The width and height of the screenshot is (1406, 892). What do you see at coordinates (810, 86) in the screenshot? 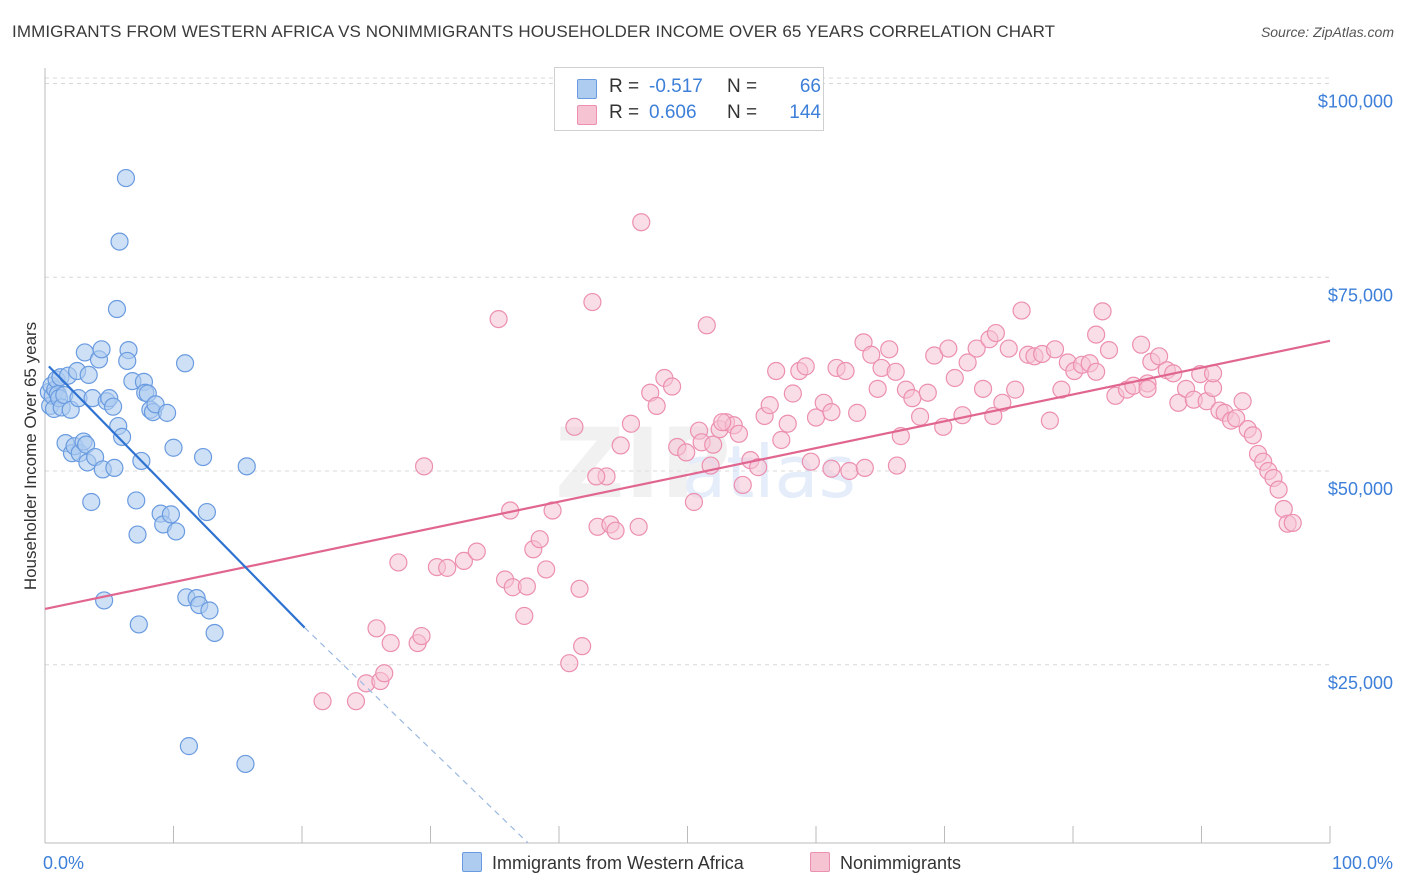
I see `legend-n-value: 66` at bounding box center [810, 86].